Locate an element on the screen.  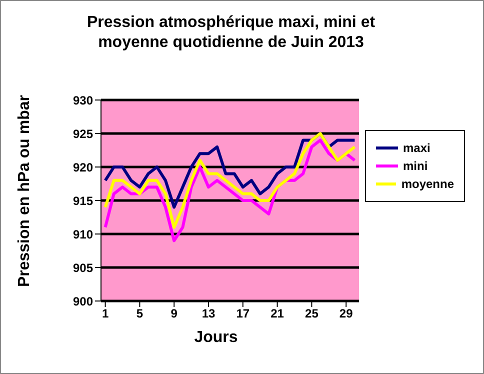
y-tick-label: 905 is located at coordinates (83, 267).